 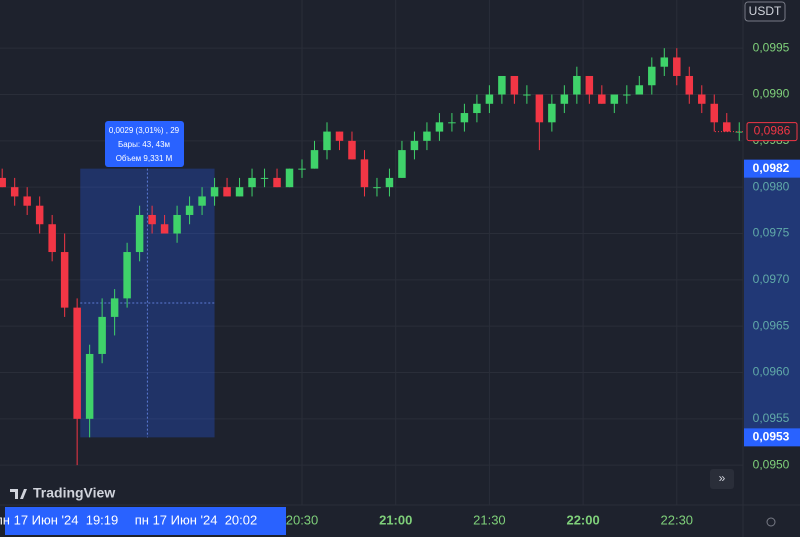 What do you see at coordinates (144, 158) in the screenshot?
I see `measure-stat: Объем 9,331 M` at bounding box center [144, 158].